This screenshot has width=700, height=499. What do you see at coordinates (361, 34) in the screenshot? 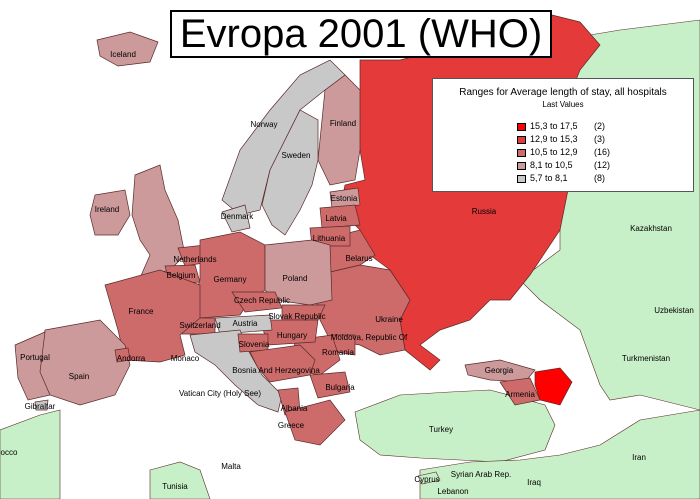
I see `map-title: Evropa 2001 (WHO)` at bounding box center [361, 34].